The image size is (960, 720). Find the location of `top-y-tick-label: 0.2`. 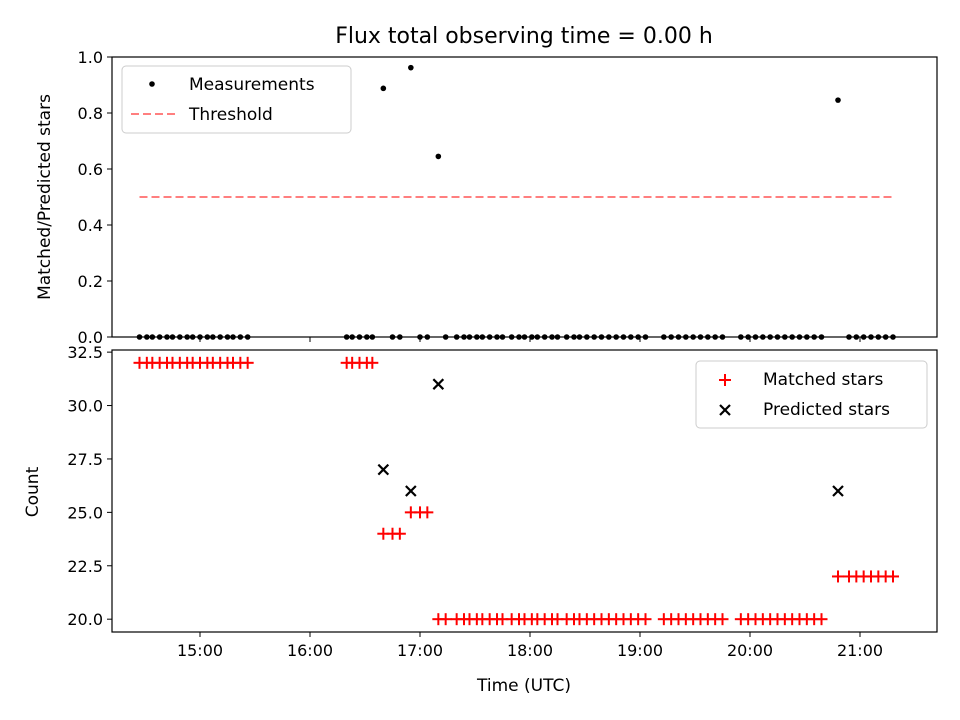

top-y-tick-label: 0.2 is located at coordinates (90, 281).